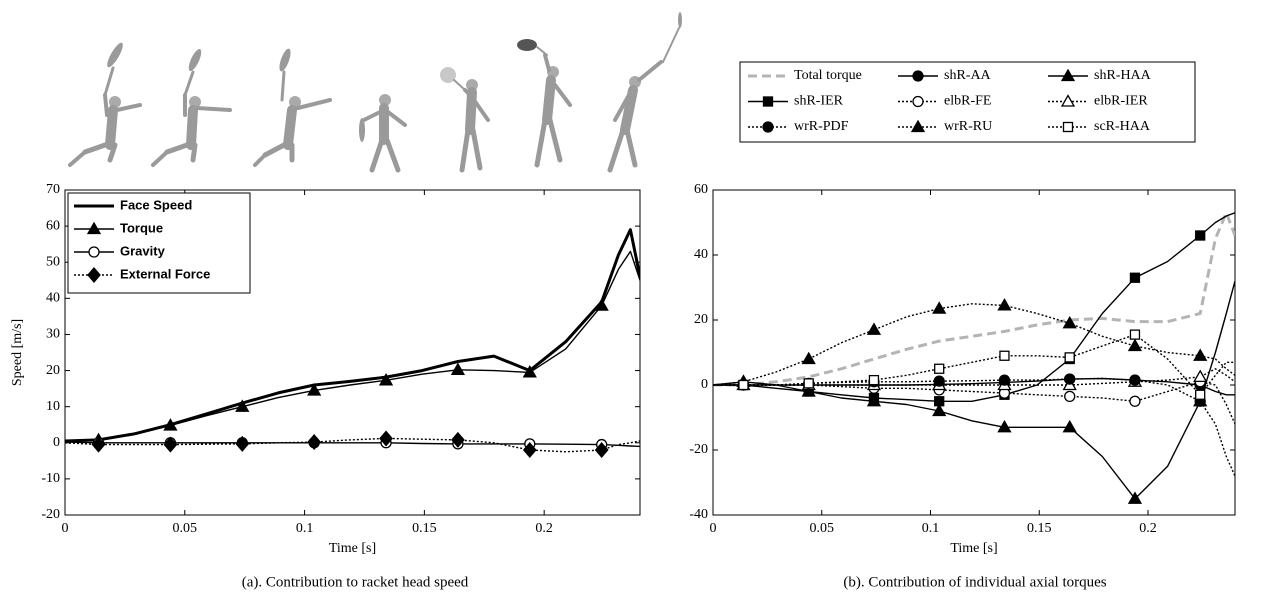 This screenshot has height=599, width=1271. What do you see at coordinates (375, 92) in the screenshot?
I see `stick-figures` at bounding box center [375, 92].